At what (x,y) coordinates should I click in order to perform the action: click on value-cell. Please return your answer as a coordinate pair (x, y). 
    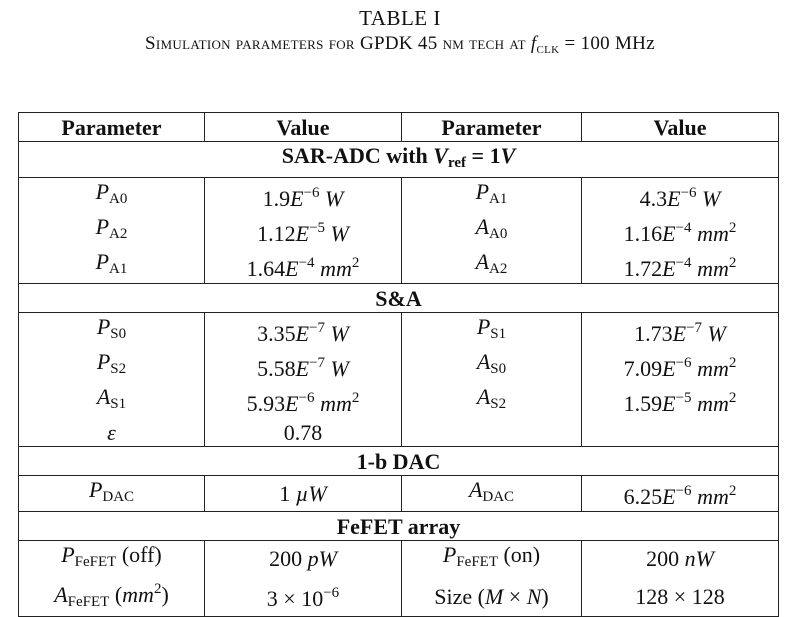
    Looking at the image, I should click on (680, 432).